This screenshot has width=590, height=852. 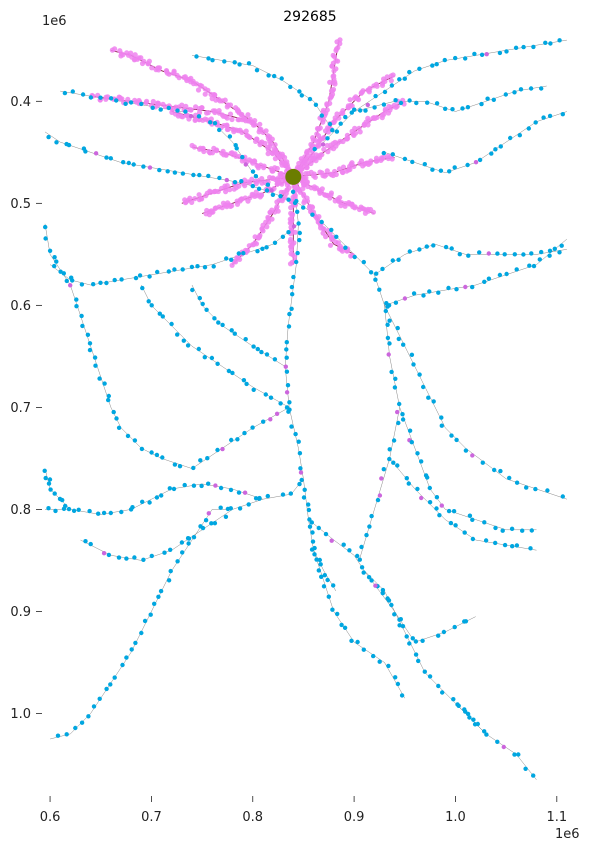 I want to click on y-tick-label: 0.7, so click(x=20, y=408).